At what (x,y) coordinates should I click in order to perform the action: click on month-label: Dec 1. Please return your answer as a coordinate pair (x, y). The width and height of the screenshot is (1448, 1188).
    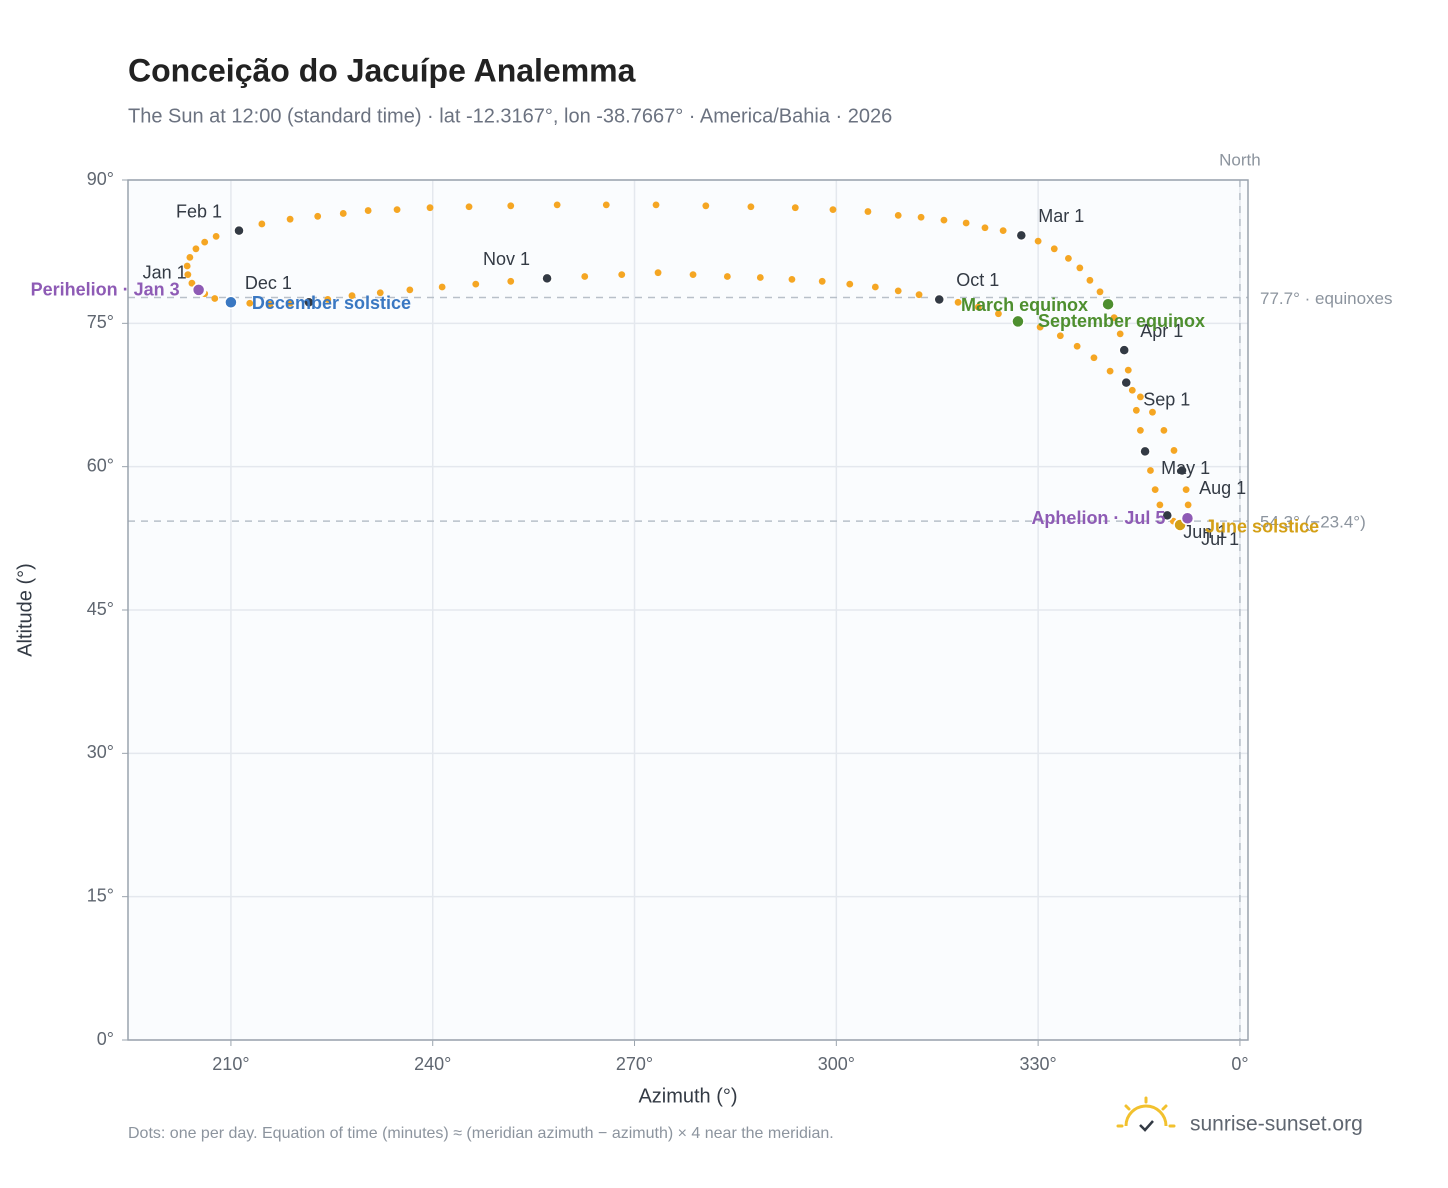
    Looking at the image, I should click on (268, 283).